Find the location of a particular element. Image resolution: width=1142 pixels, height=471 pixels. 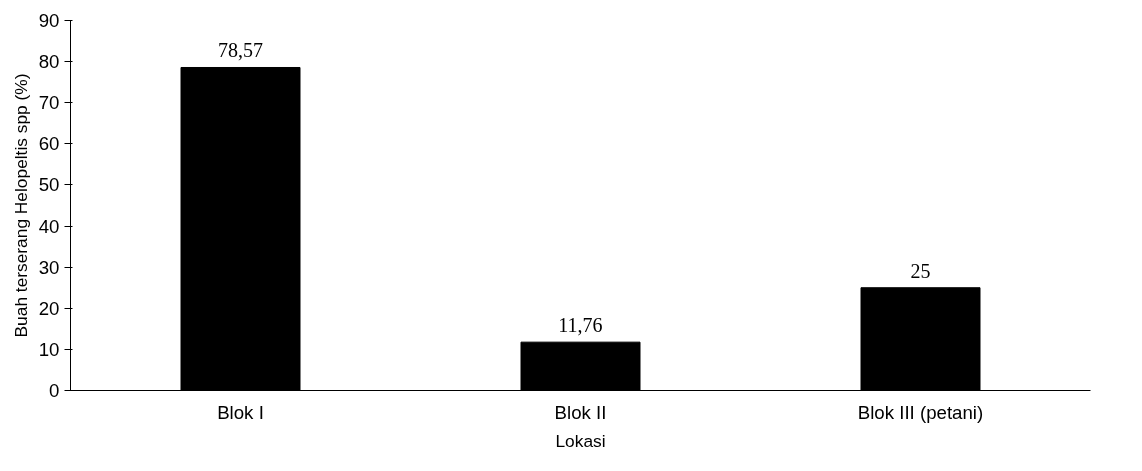

y-tick-label: 80 is located at coordinates (49, 62).